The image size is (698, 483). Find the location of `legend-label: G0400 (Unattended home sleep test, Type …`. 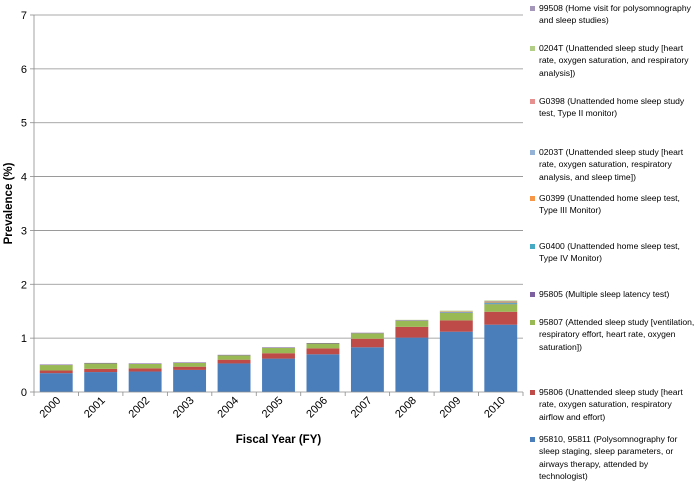

legend-label: G0400 (Unattended home sleep test, Type … is located at coordinates (609, 252).